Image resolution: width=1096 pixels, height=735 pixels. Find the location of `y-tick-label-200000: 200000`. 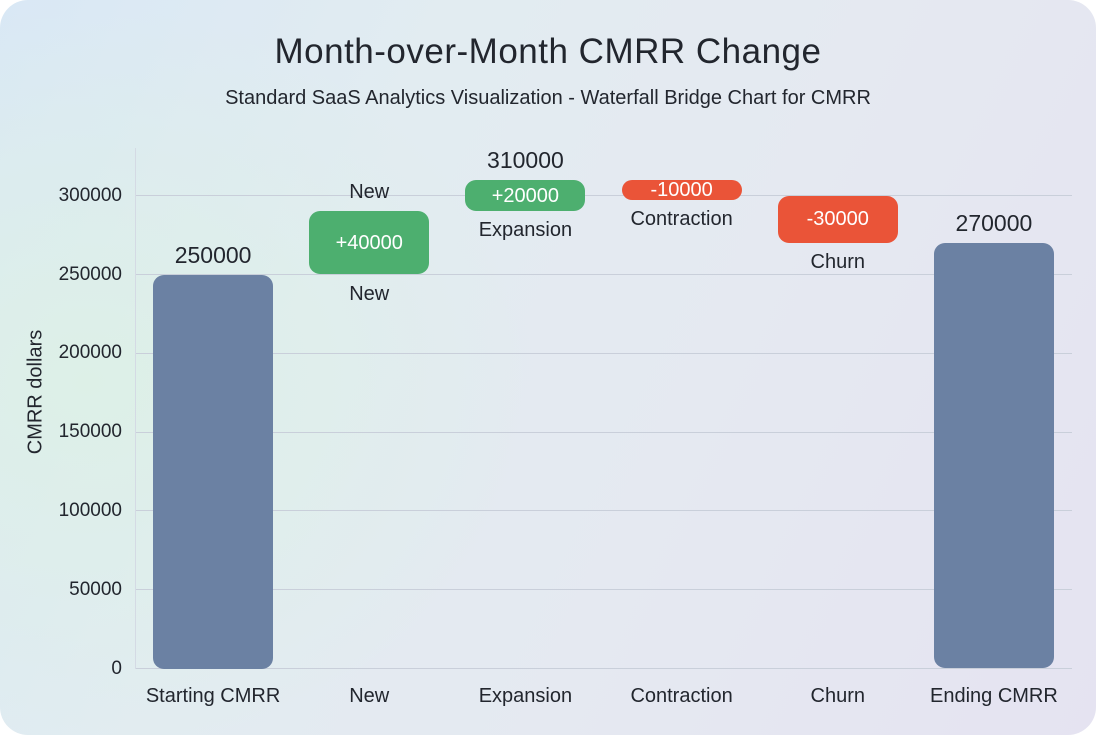

y-tick-label-200000: 200000 is located at coordinates (90, 353).